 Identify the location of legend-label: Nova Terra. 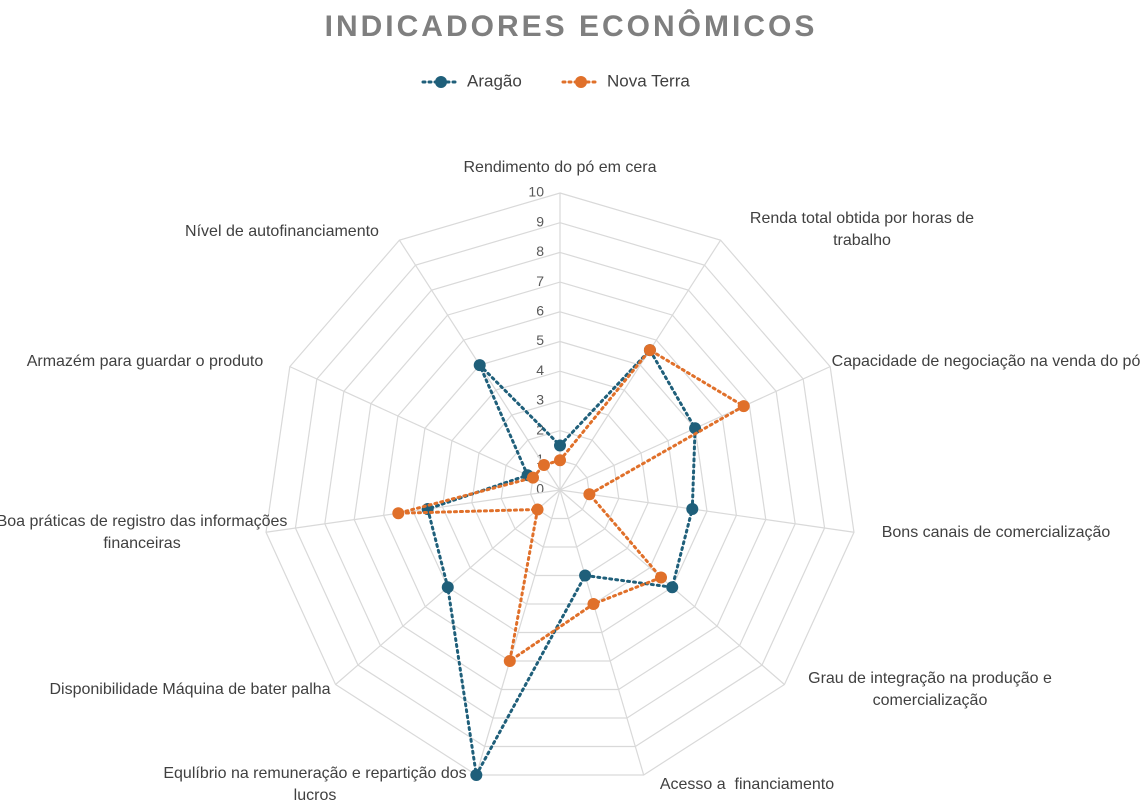
(648, 80).